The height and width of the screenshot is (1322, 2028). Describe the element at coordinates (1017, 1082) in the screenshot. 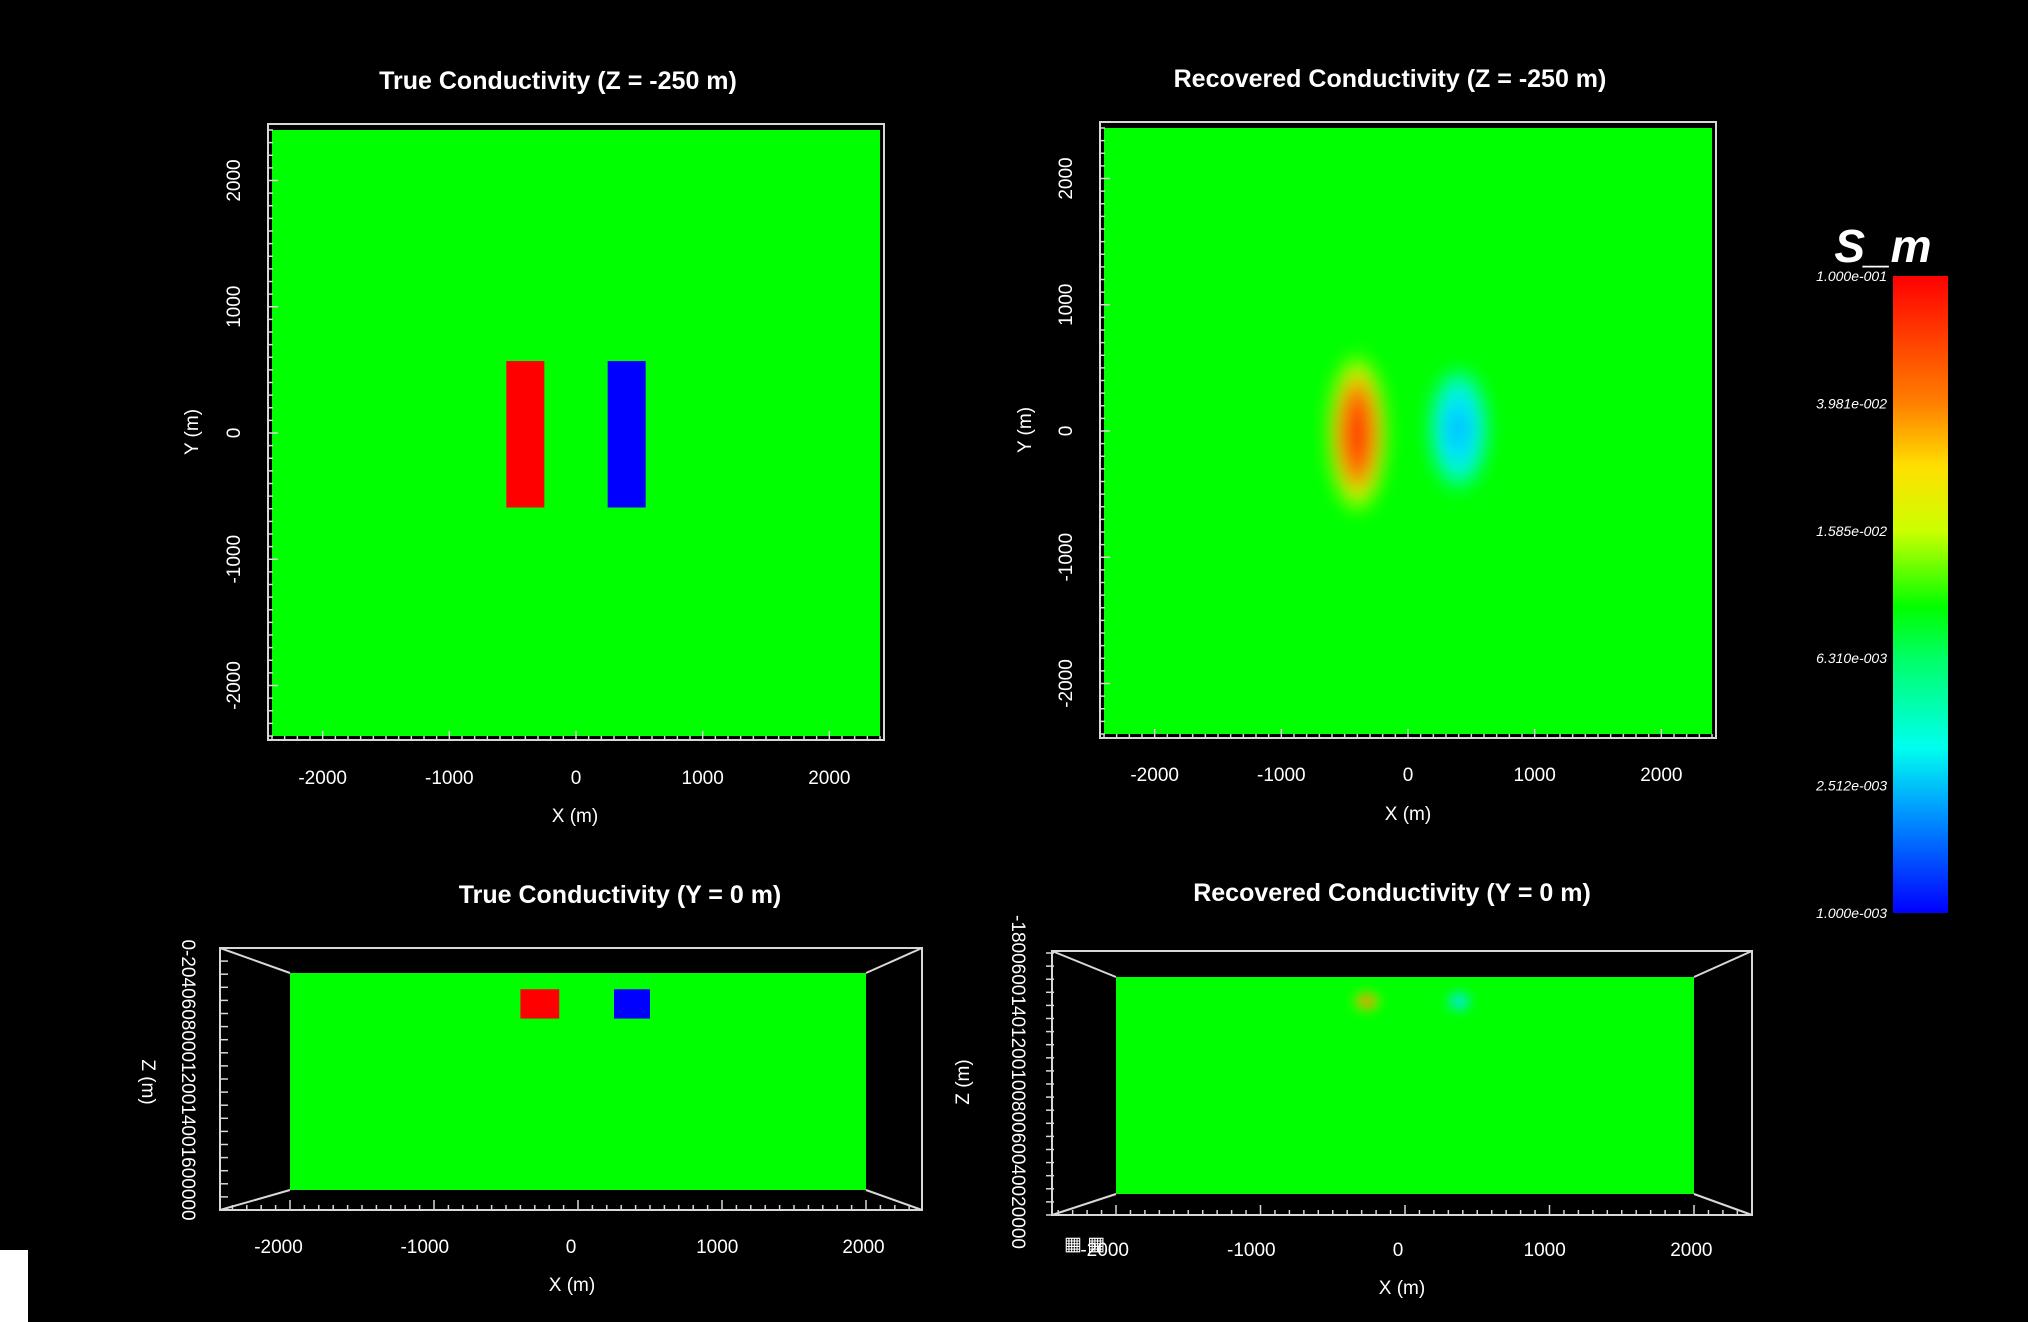

I see `z-tick-labels: -1800600140120010080060040020000` at that location.